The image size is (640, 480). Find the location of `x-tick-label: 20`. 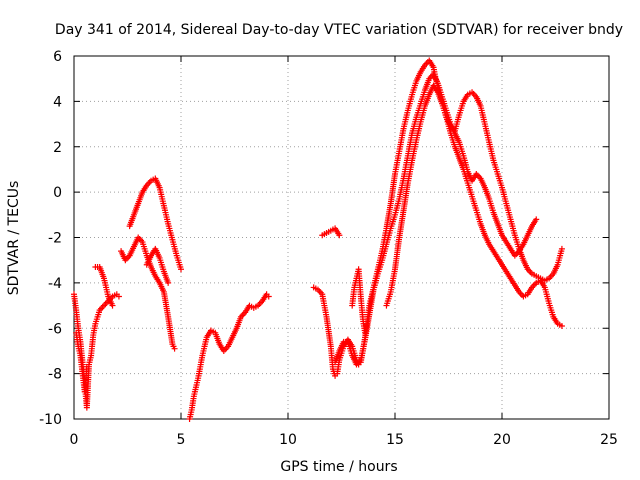

x-tick-label: 20 is located at coordinates (502, 440).